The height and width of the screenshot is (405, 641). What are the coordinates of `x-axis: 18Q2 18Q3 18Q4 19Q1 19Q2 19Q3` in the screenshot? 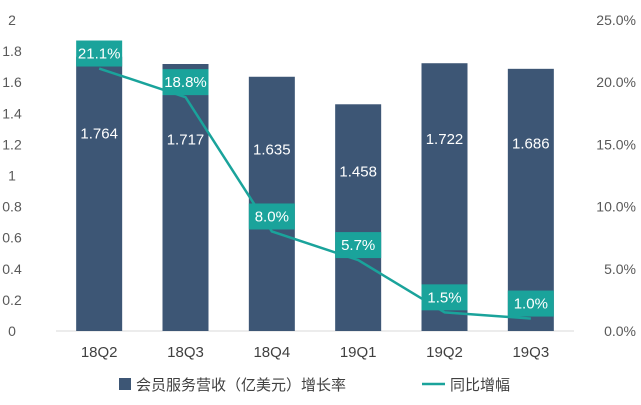 It's located at (315, 352).